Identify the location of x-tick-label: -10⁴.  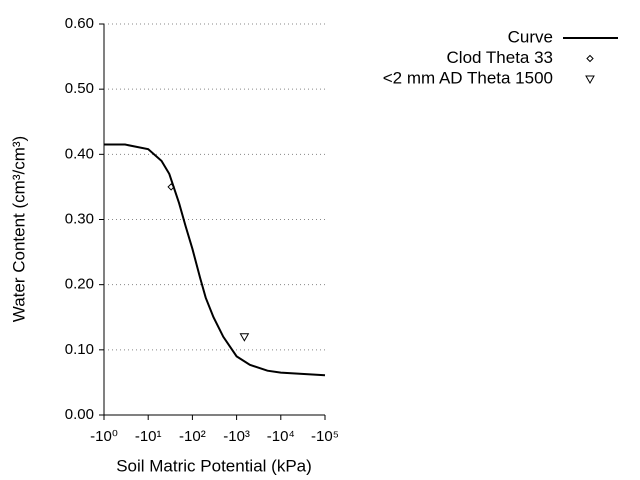
(281, 436).